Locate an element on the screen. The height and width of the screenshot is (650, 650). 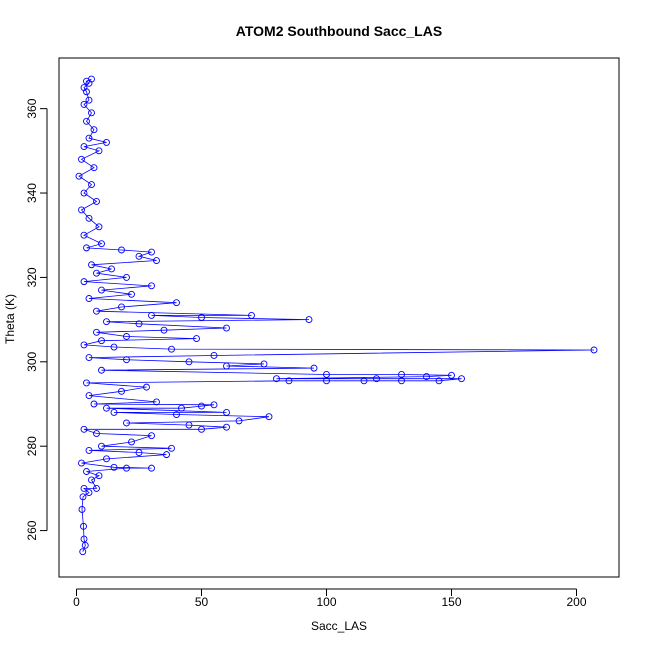
x-axis-label: Sacc_LAS is located at coordinates (339, 626).